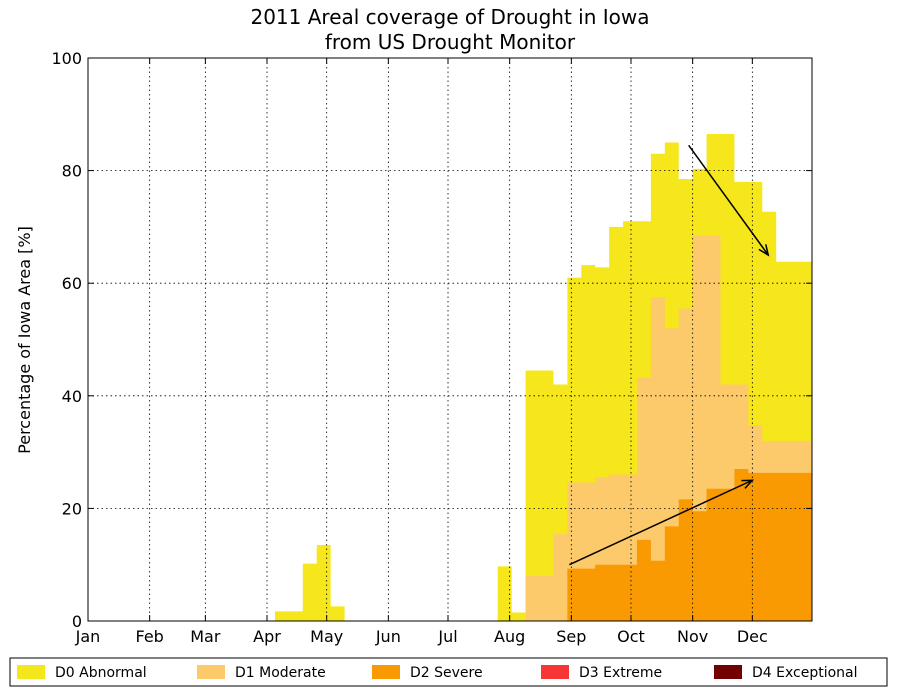  Describe the element at coordinates (388, 636) in the screenshot. I see `x-tick-label-jun: Jun` at that location.